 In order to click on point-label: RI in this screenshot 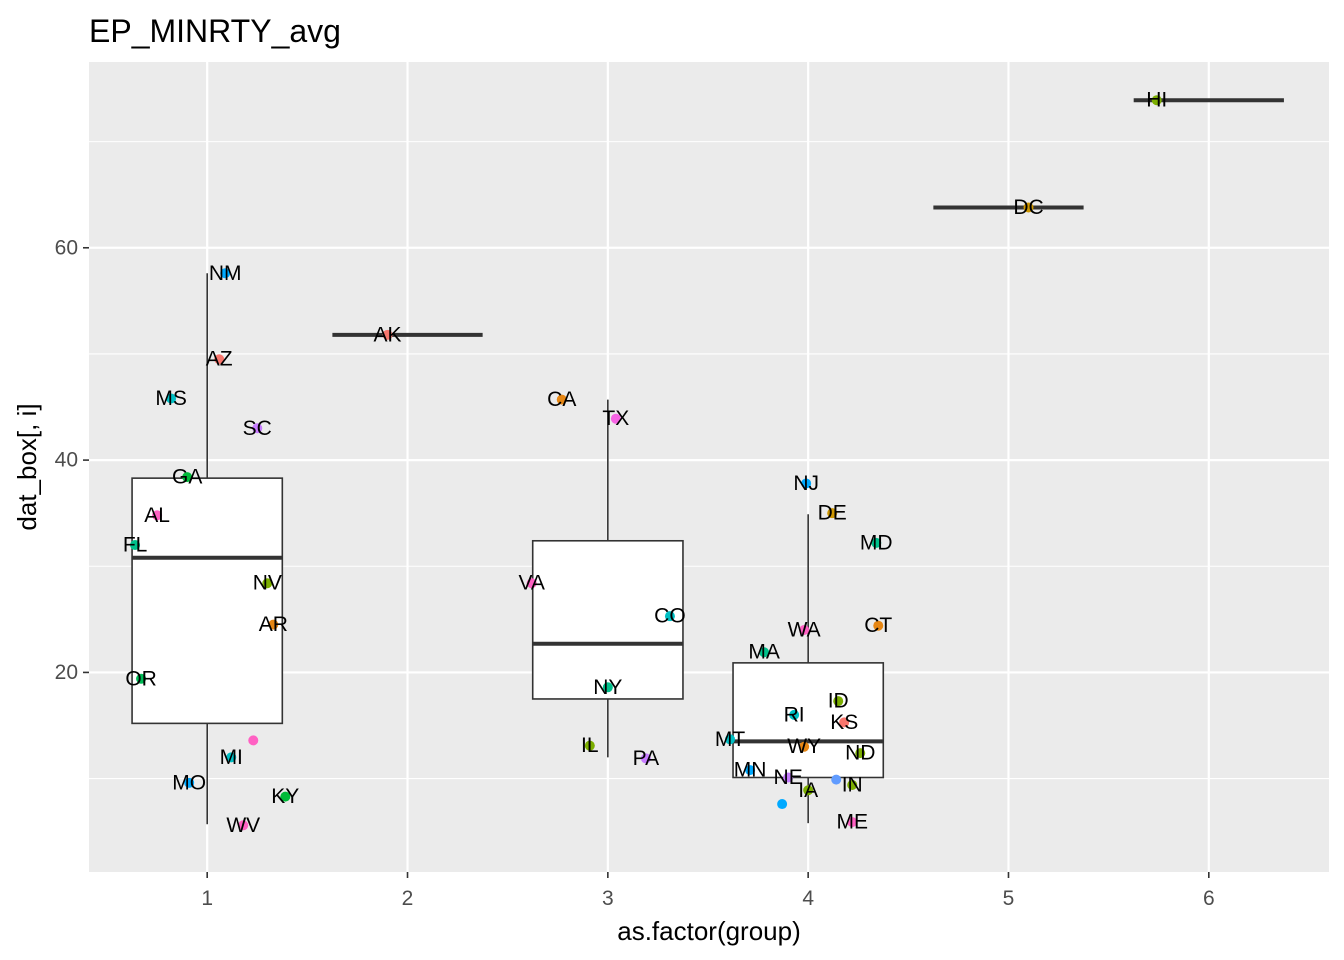, I will do `click(794, 714)`.